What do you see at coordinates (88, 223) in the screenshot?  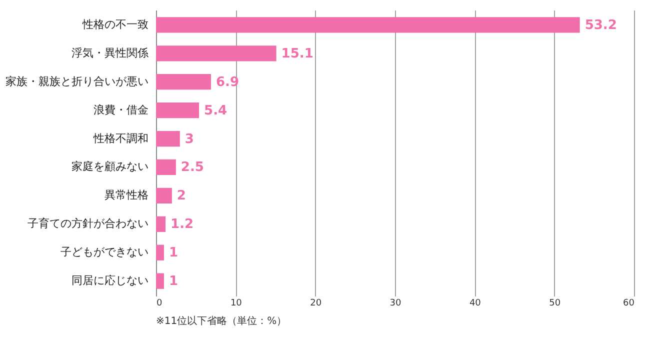 I see `y-tick-label: 子育ての方針が合わない` at bounding box center [88, 223].